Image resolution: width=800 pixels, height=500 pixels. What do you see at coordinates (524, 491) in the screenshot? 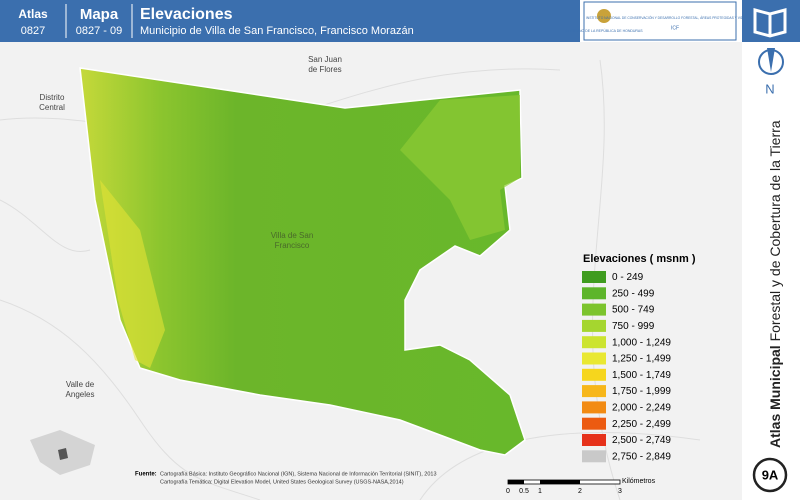
I see `scale-tick-label: 0.5` at bounding box center [524, 491].